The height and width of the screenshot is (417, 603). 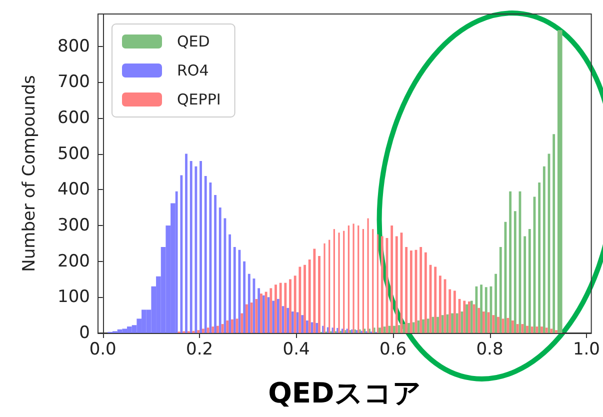 What do you see at coordinates (74, 225) in the screenshot?
I see `y-tick-label: 300` at bounding box center [74, 225].